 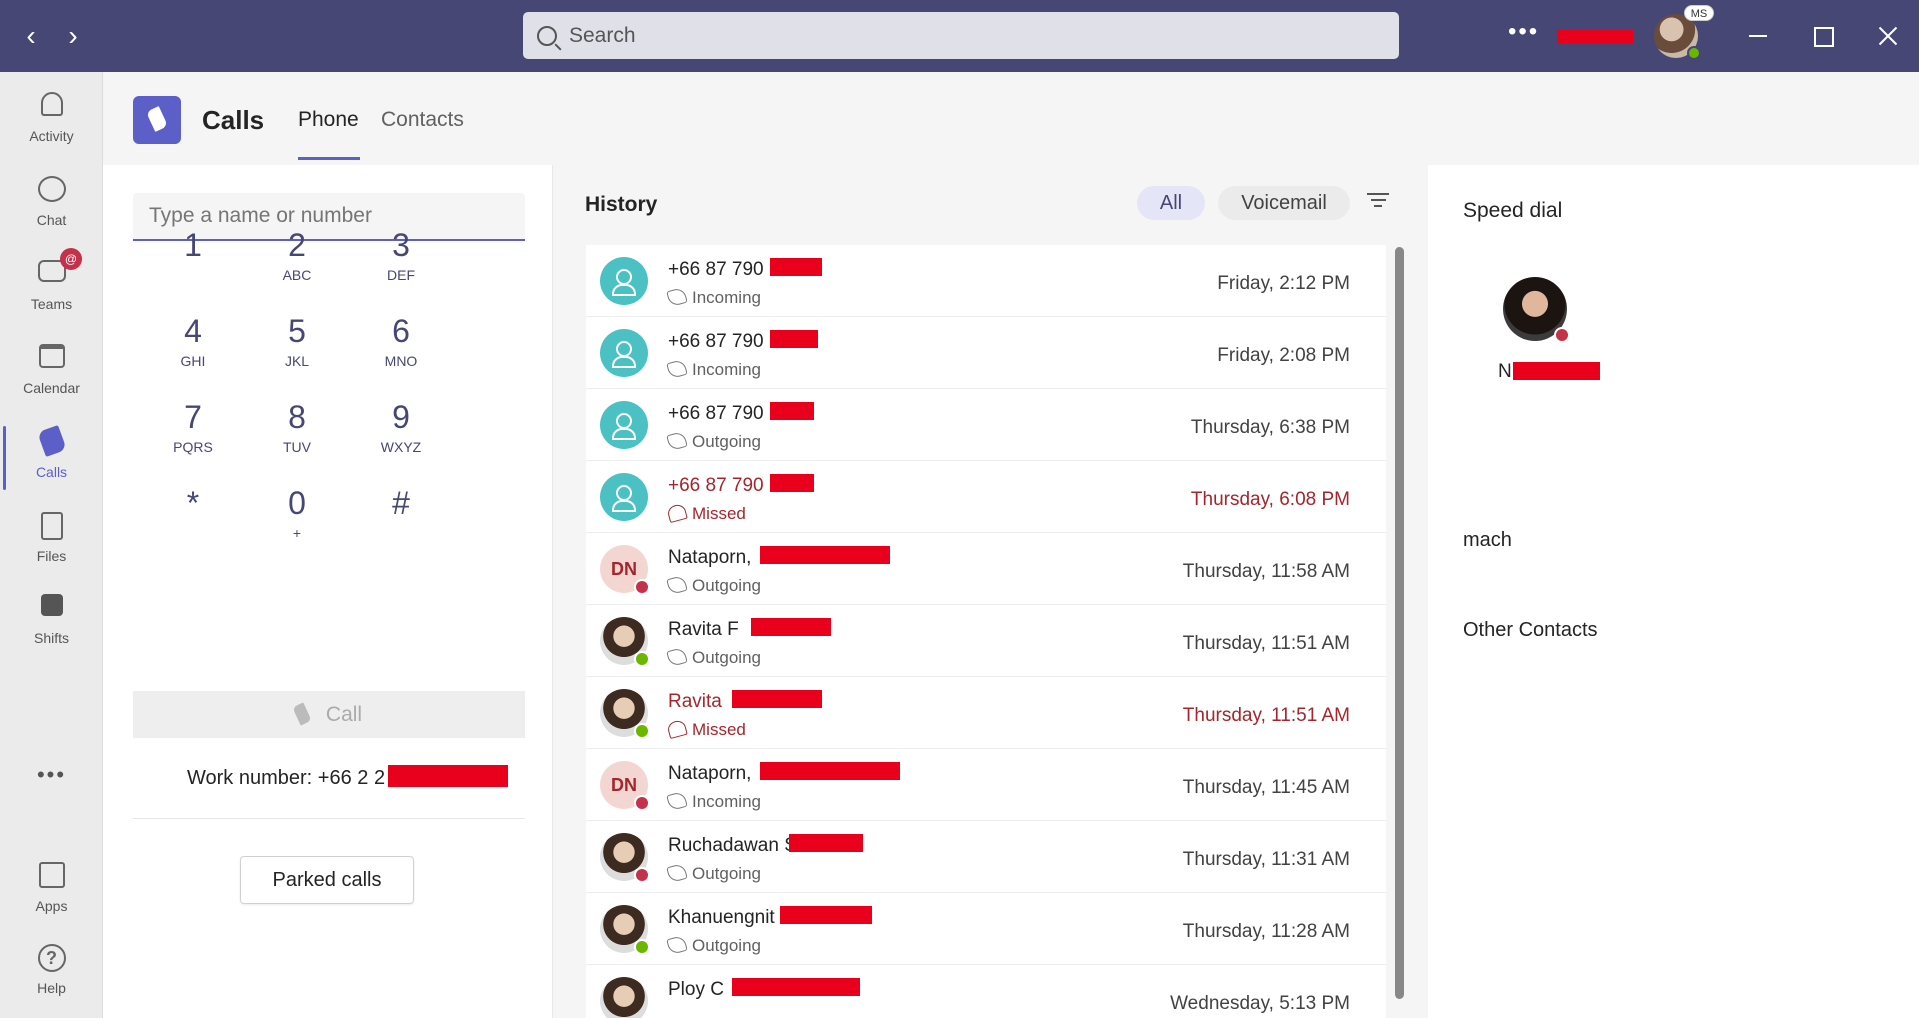 I want to click on chevron-right-icon: ›, so click(x=73, y=35).